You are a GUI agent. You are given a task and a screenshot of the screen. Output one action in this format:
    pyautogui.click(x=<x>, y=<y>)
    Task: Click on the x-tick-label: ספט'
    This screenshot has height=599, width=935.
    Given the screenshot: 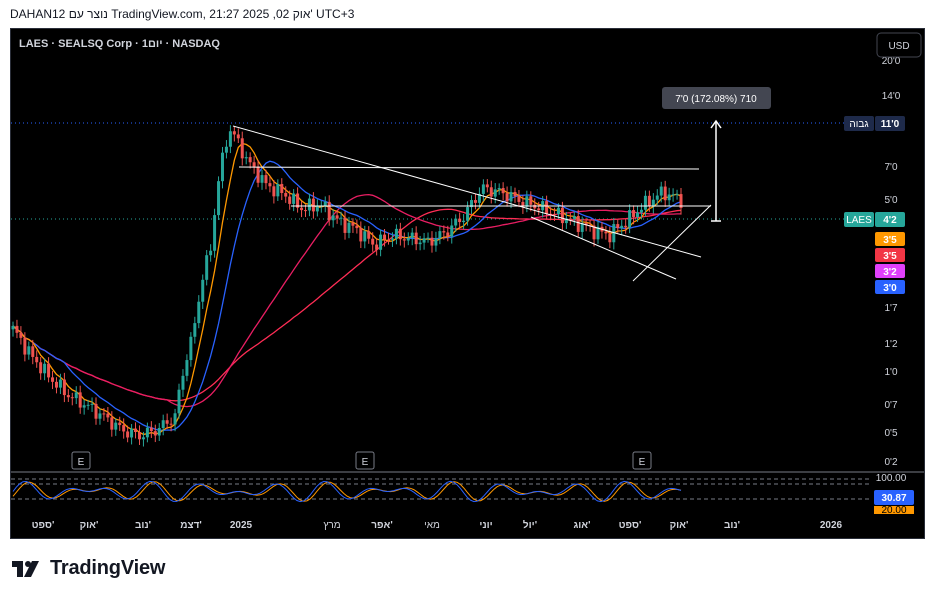 What is the action you would take?
    pyautogui.click(x=43, y=525)
    